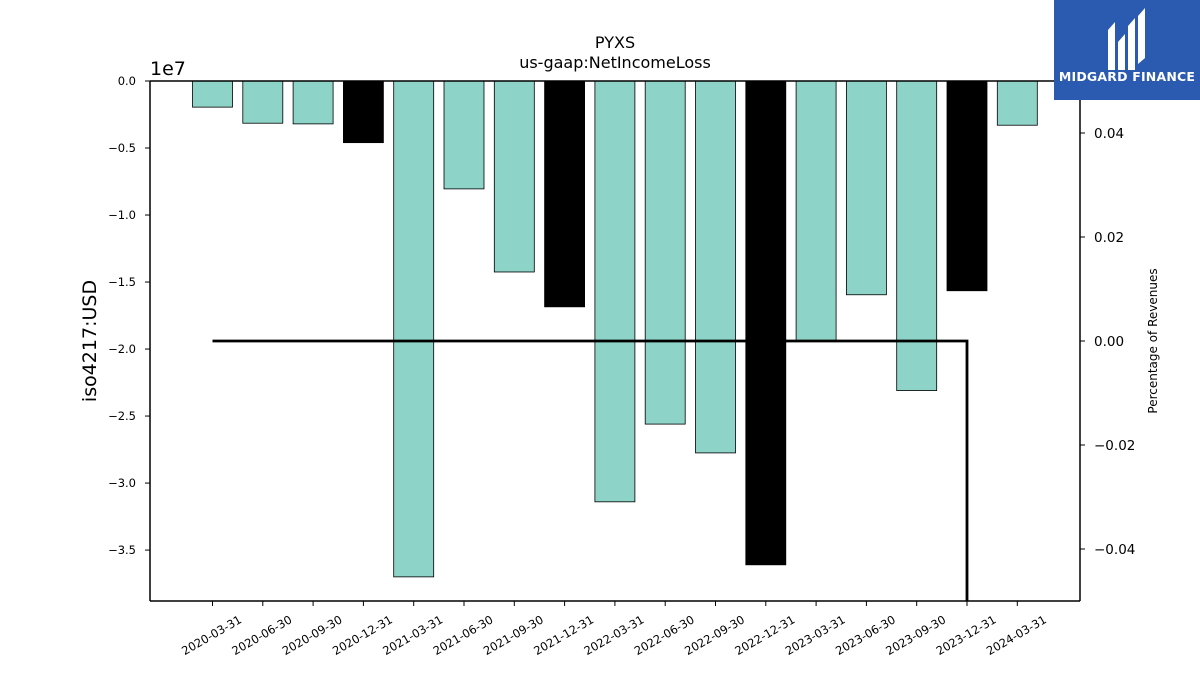  Describe the element at coordinates (615, 62) in the screenshot. I see `chart-subtitle: us-gaap:NetIncomeLoss` at that location.